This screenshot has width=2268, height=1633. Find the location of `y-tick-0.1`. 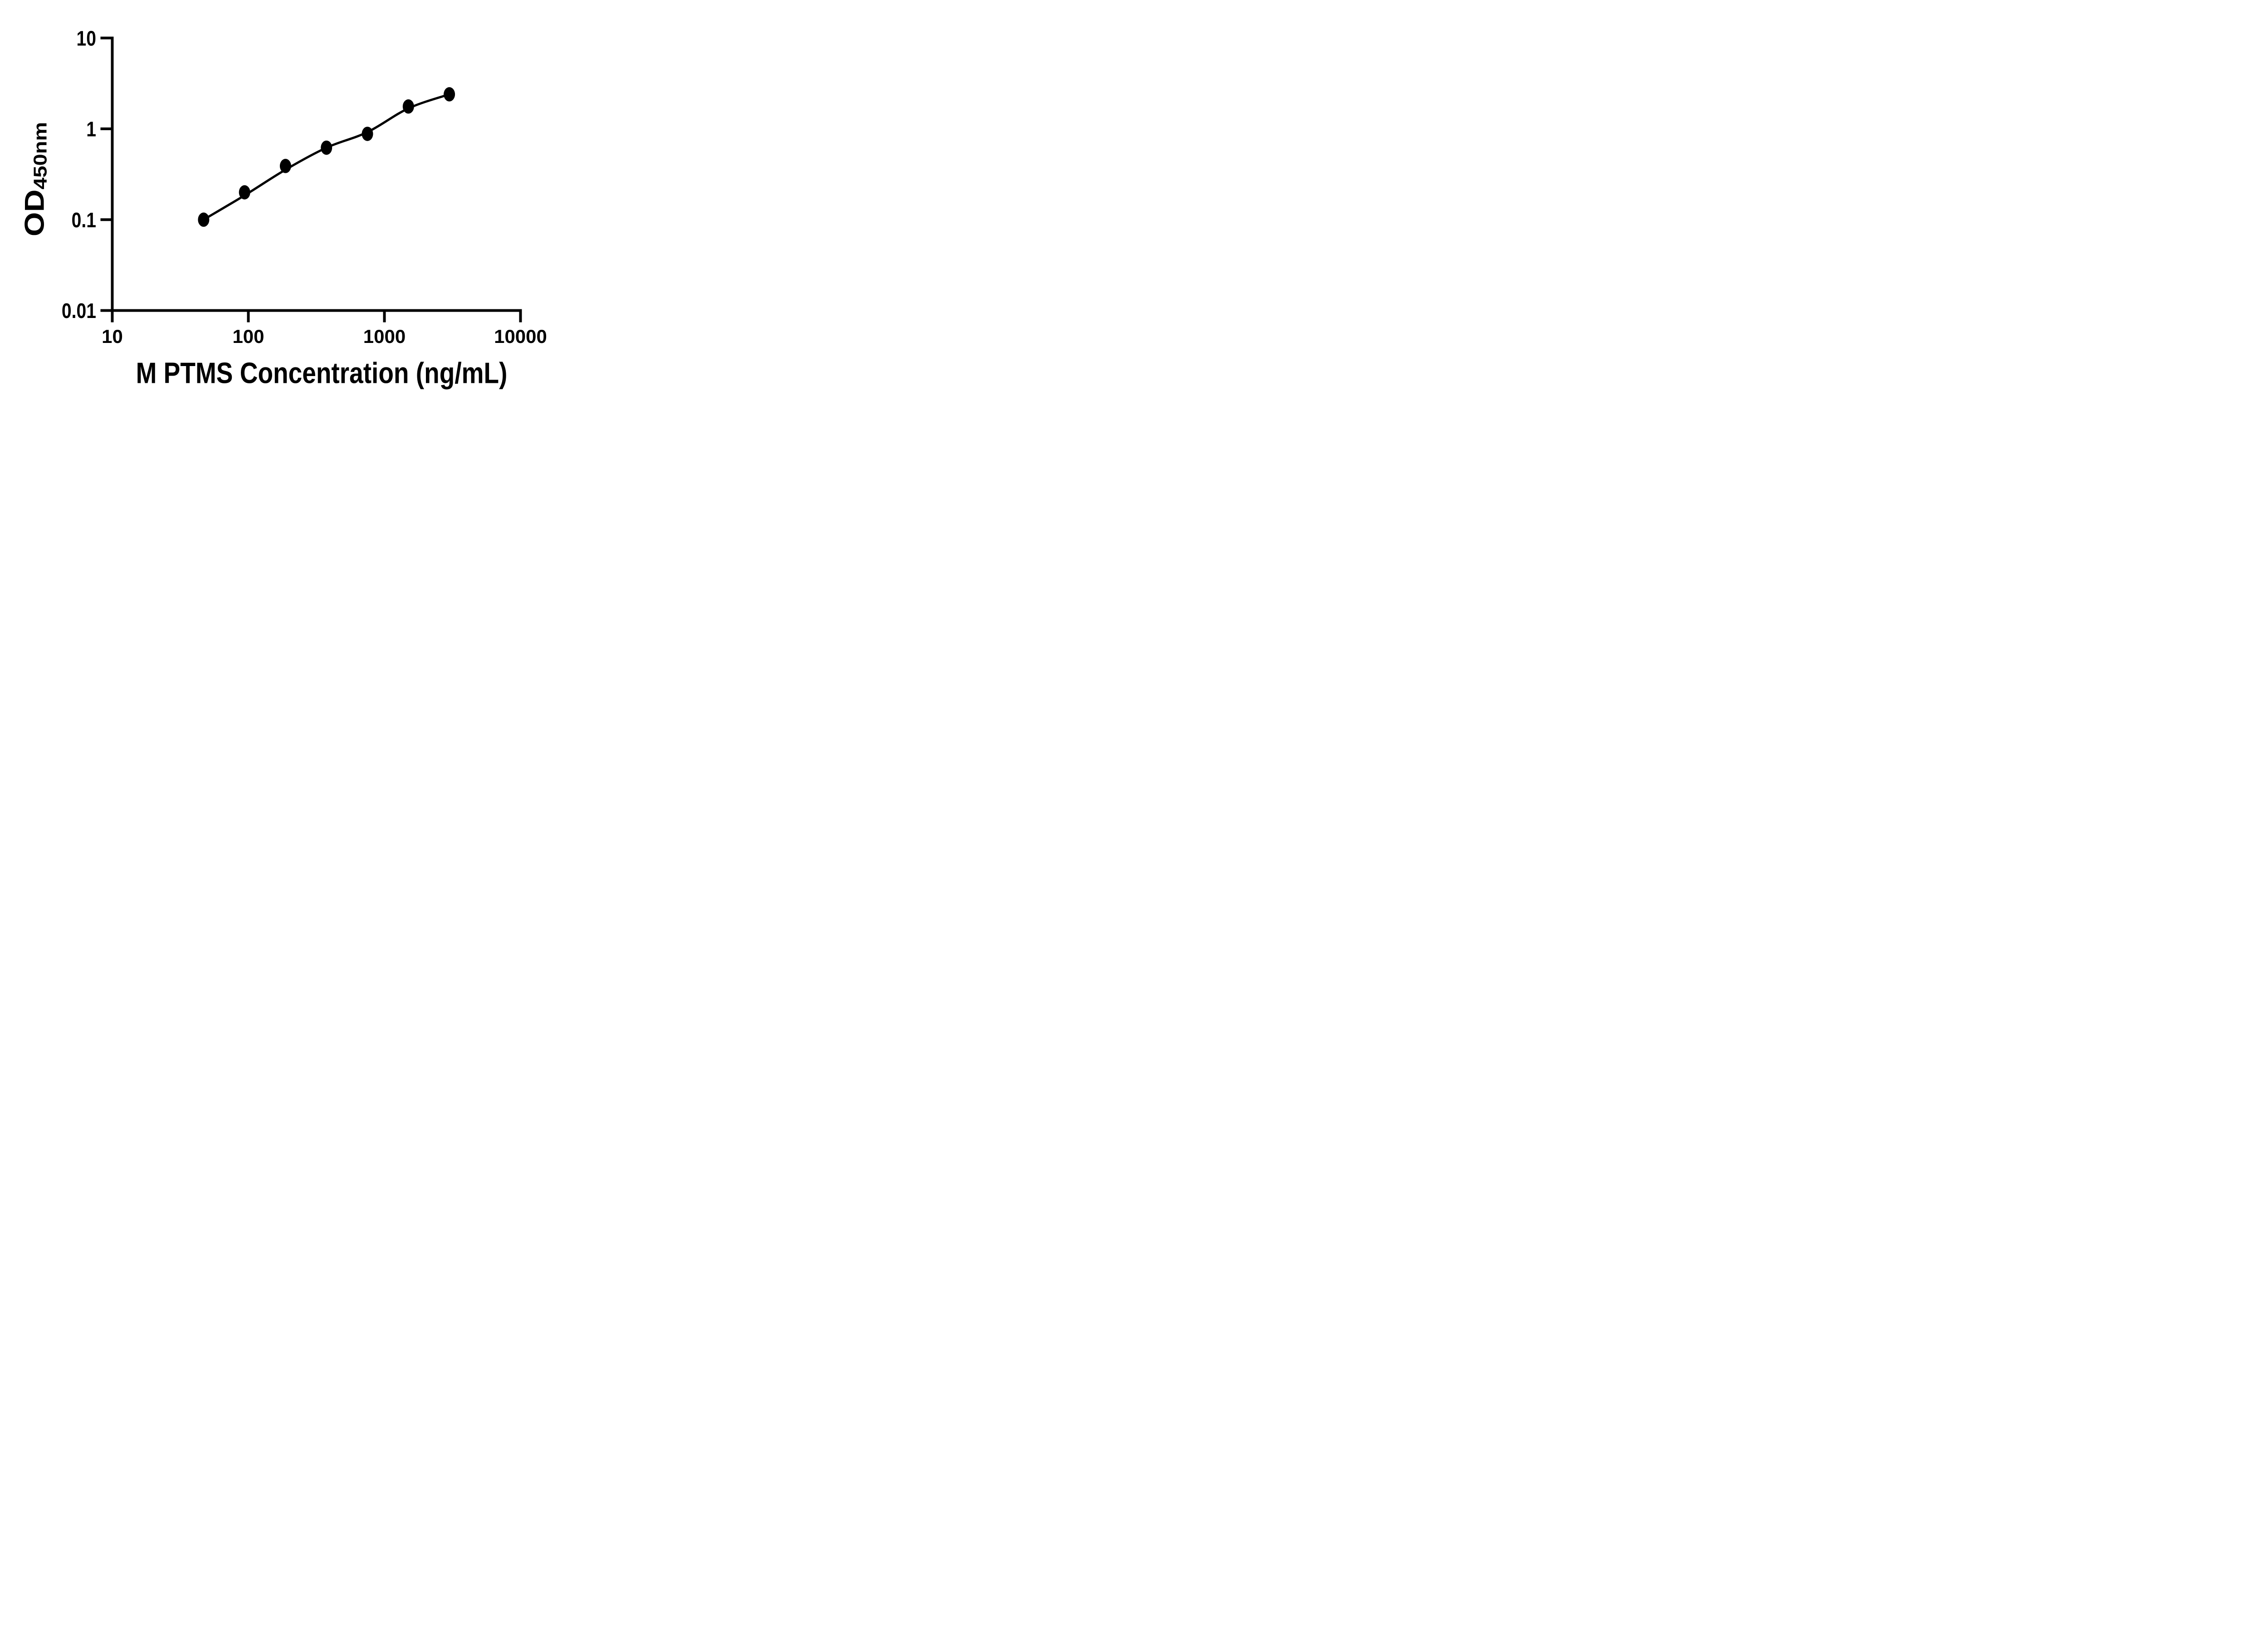

y-tick-0.1 is located at coordinates (106, 219).